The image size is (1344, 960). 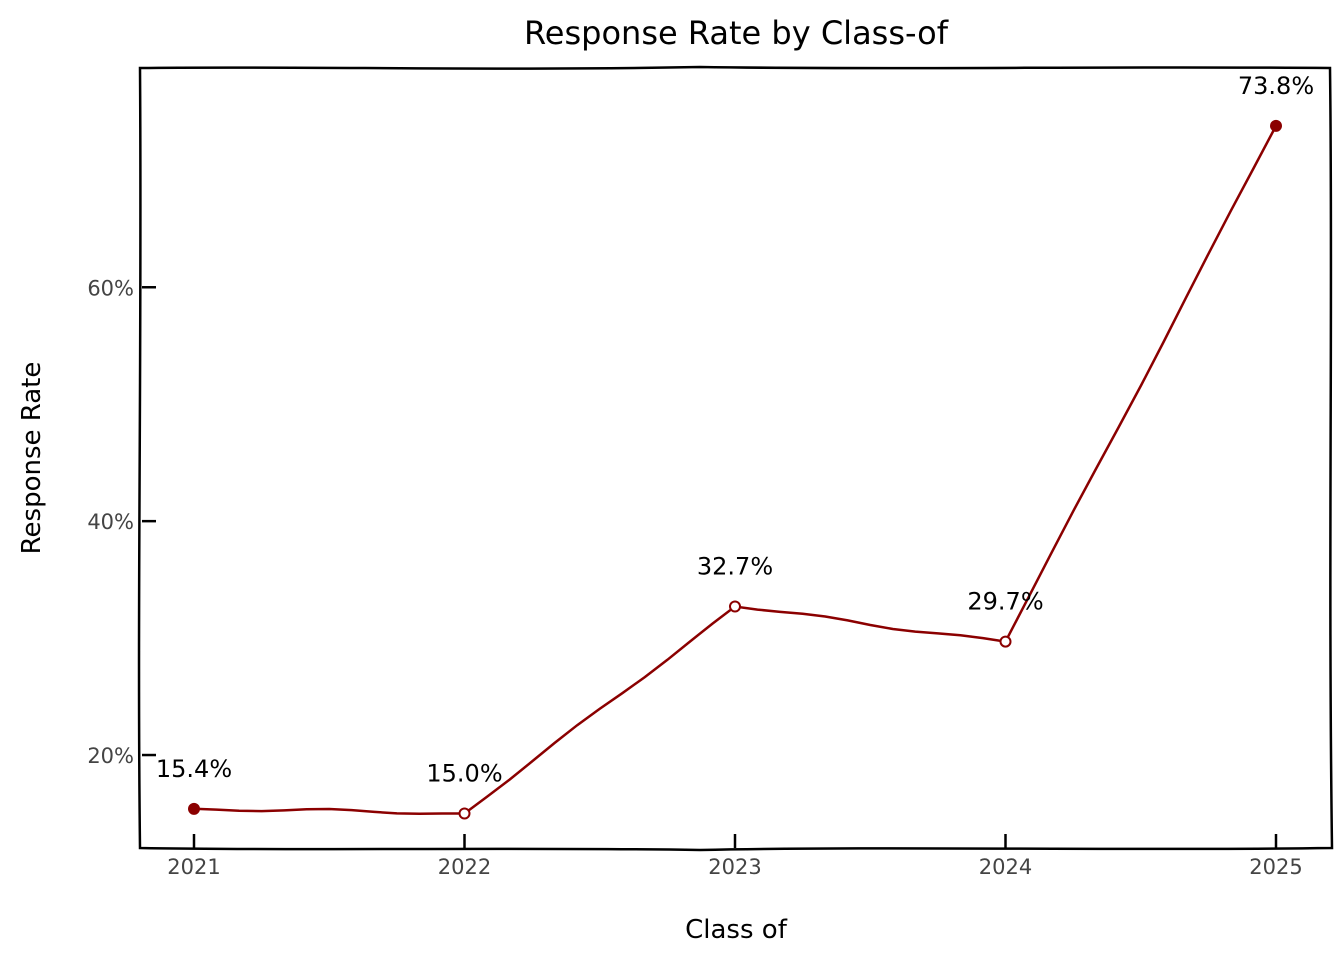 I want to click on data-label: 32.7%, so click(x=735, y=567).